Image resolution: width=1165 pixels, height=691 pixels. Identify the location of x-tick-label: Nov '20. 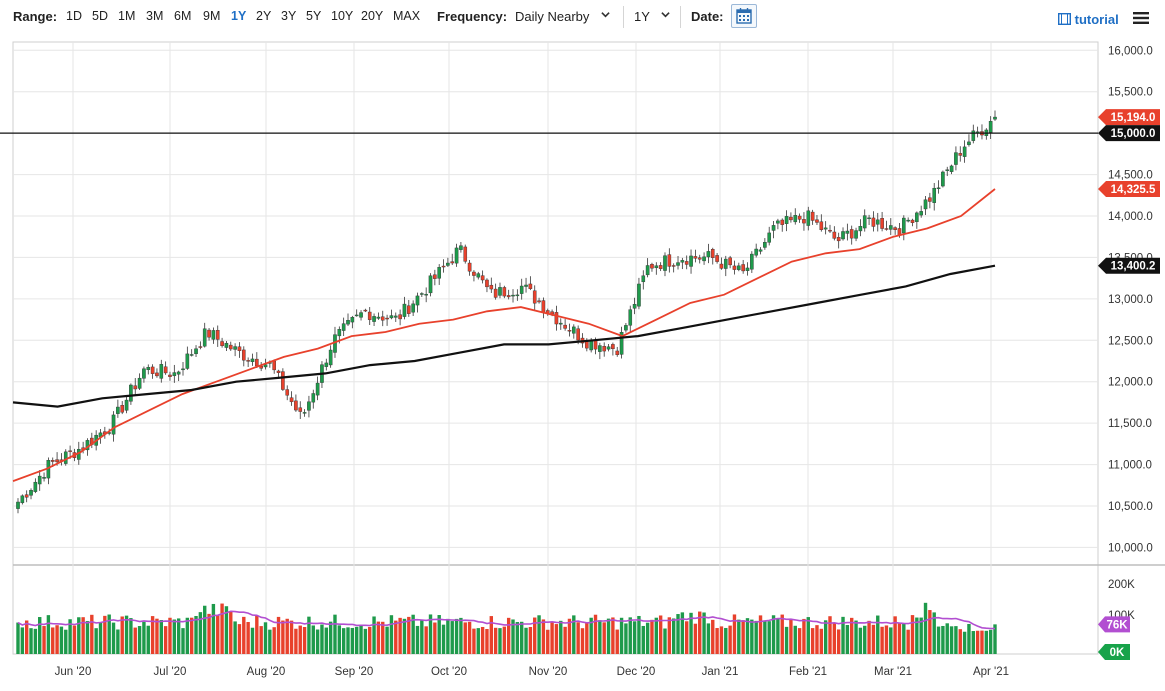
(548, 672).